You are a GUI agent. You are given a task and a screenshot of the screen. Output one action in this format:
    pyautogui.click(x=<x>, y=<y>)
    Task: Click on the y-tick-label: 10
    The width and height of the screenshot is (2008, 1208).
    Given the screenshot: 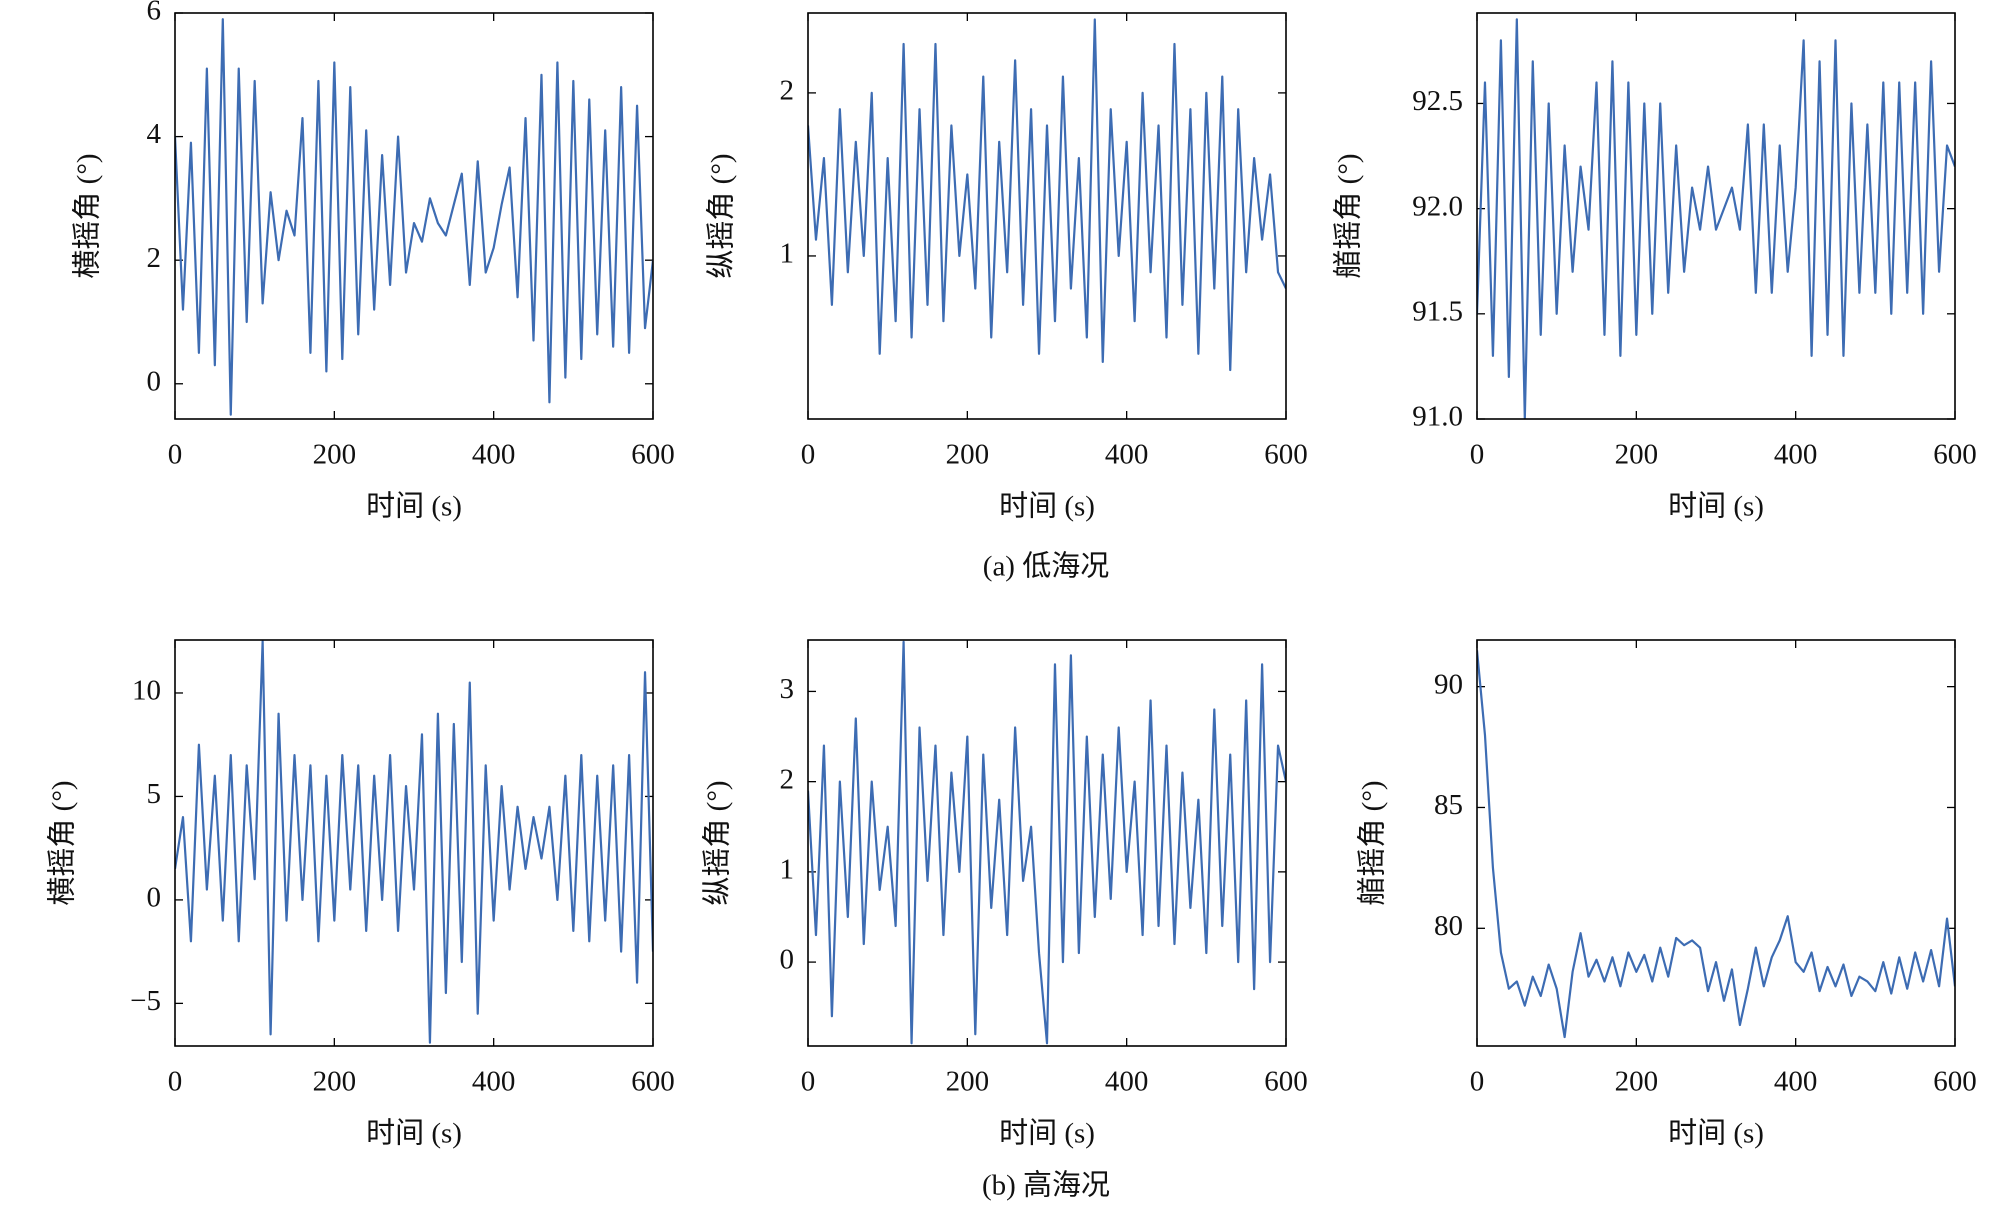 What is the action you would take?
    pyautogui.click(x=146, y=691)
    